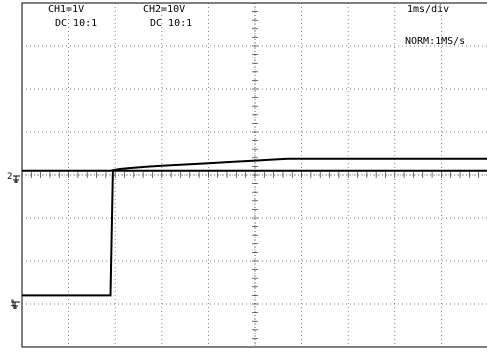 The image size is (487, 354). What do you see at coordinates (435, 41) in the screenshot?
I see `trigger-mode-label: NORM:1MS/s` at bounding box center [435, 41].